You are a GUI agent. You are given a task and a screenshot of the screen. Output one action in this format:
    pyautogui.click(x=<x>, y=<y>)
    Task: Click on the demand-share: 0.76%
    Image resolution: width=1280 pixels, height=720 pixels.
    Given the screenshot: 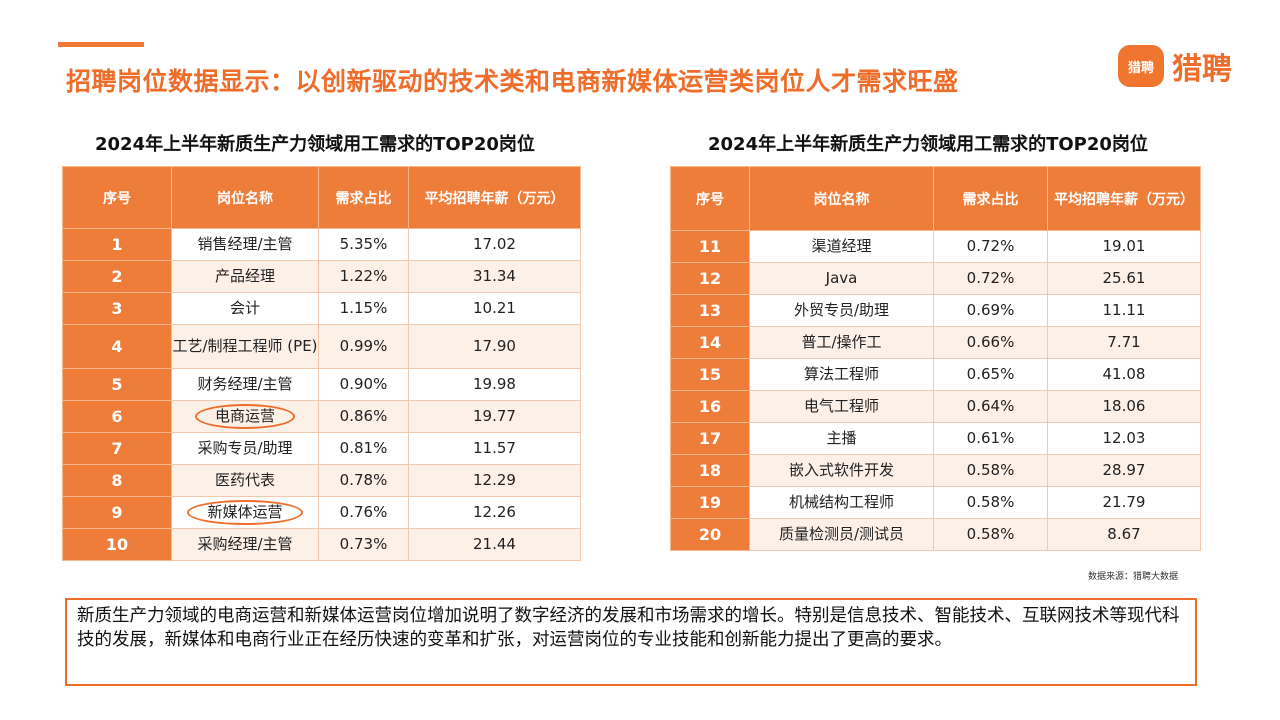 What is the action you would take?
    pyautogui.click(x=363, y=512)
    